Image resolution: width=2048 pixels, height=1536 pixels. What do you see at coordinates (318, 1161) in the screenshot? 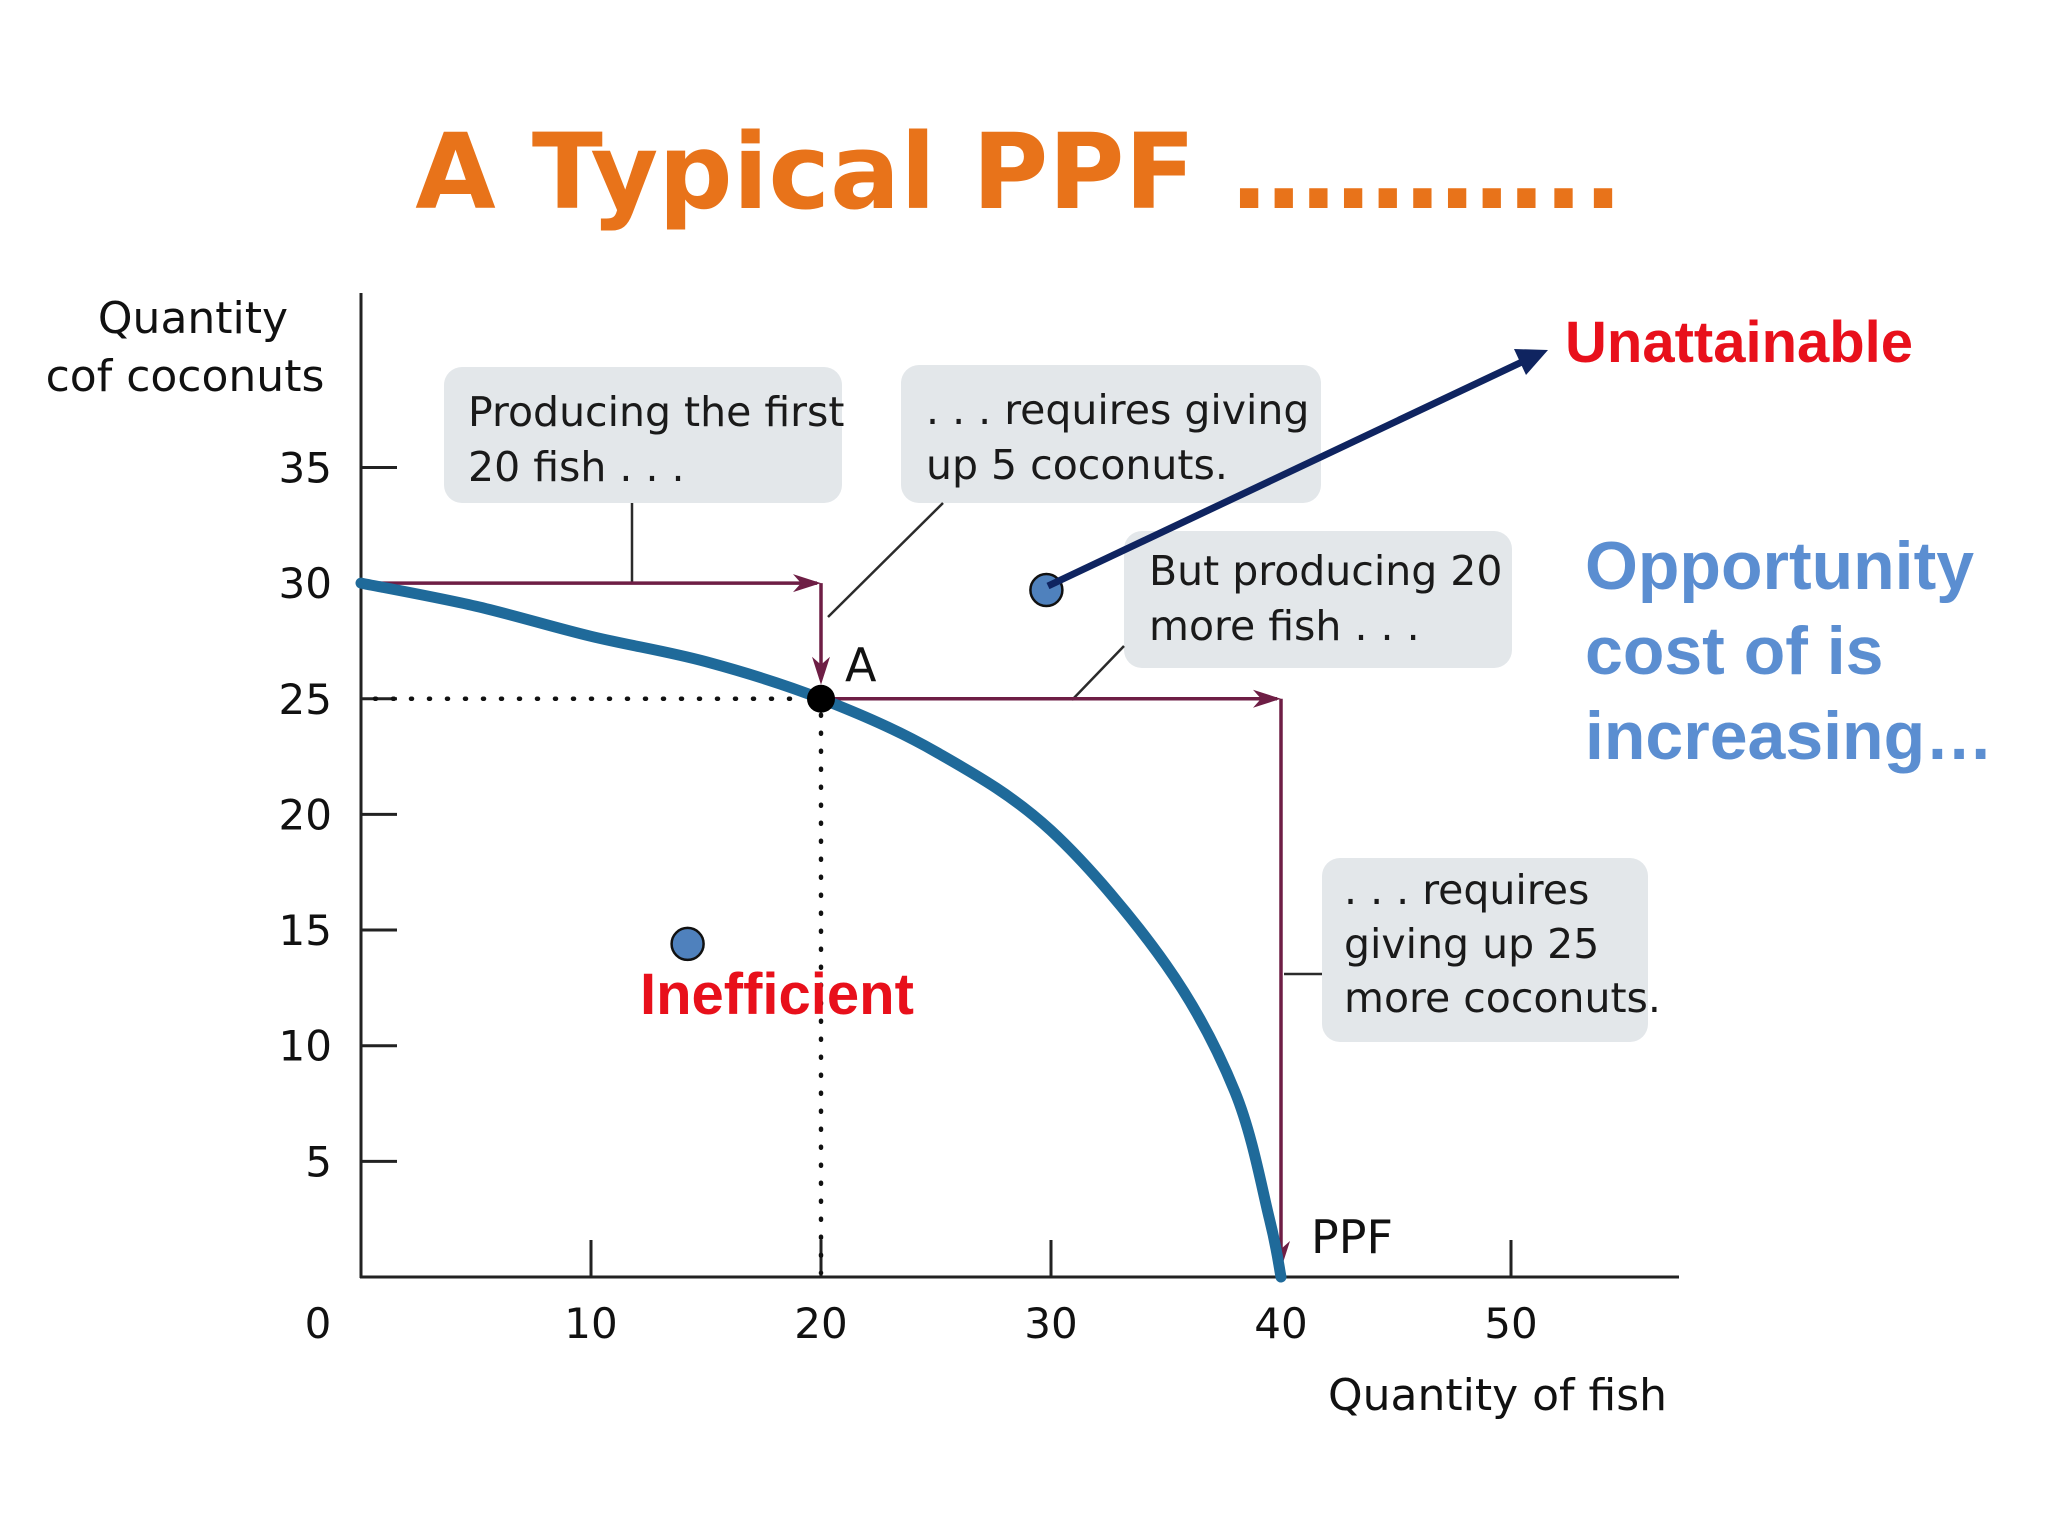
I see `y-tick-label-5: 5` at bounding box center [318, 1161].